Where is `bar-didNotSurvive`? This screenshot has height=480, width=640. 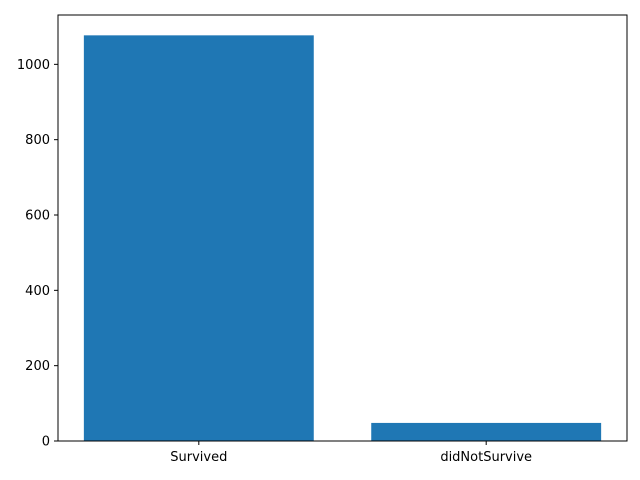 bar-didNotSurvive is located at coordinates (486, 431).